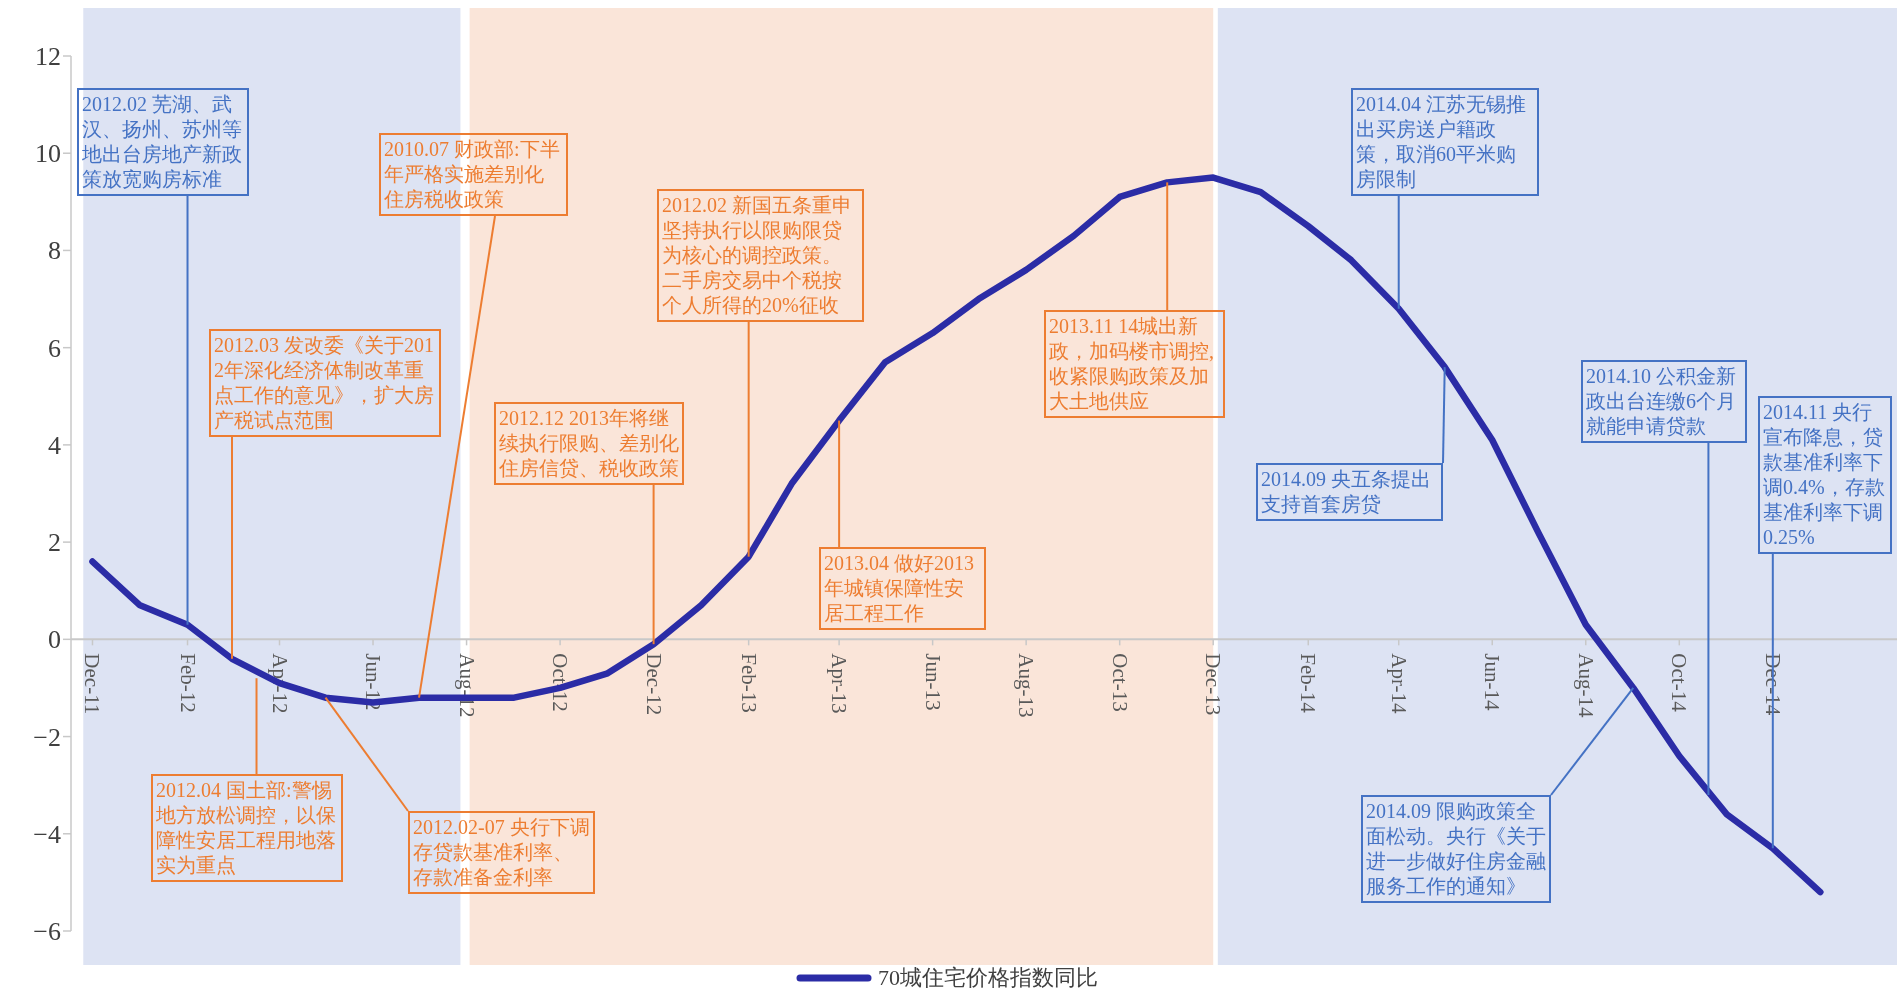 Image resolution: width=1897 pixels, height=998 pixels. Describe the element at coordinates (1456, 849) in the screenshot. I see `annotation: 2014.09 限购政策全面松动。央行《关于进一步做好住房金融服务工作的通知》` at that location.